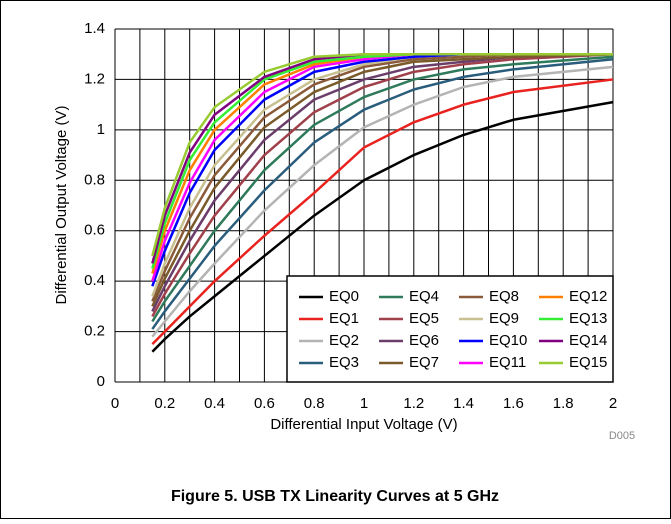  What do you see at coordinates (413, 403) in the screenshot?
I see `x-tick-label: 1.2` at bounding box center [413, 403].